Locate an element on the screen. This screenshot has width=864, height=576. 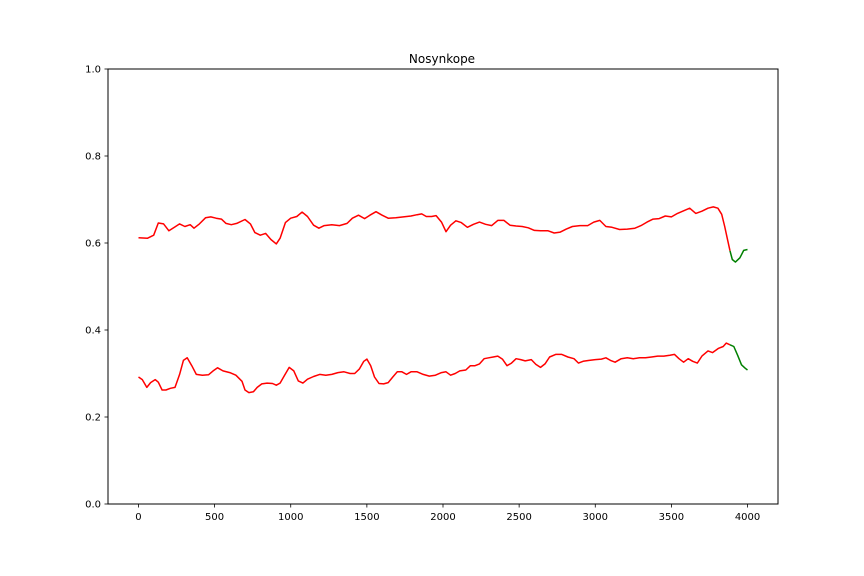
x-tick-label: 3000 is located at coordinates (595, 517).